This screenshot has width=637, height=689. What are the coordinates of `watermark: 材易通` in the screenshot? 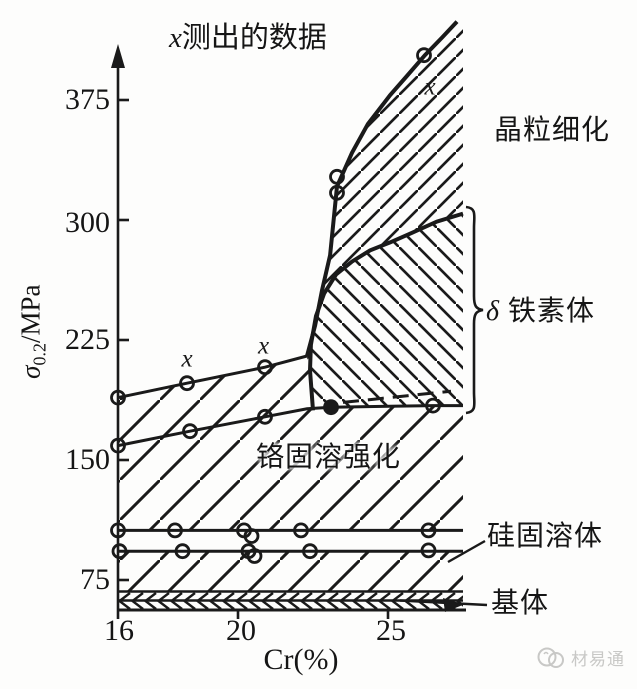 It's located at (580, 659).